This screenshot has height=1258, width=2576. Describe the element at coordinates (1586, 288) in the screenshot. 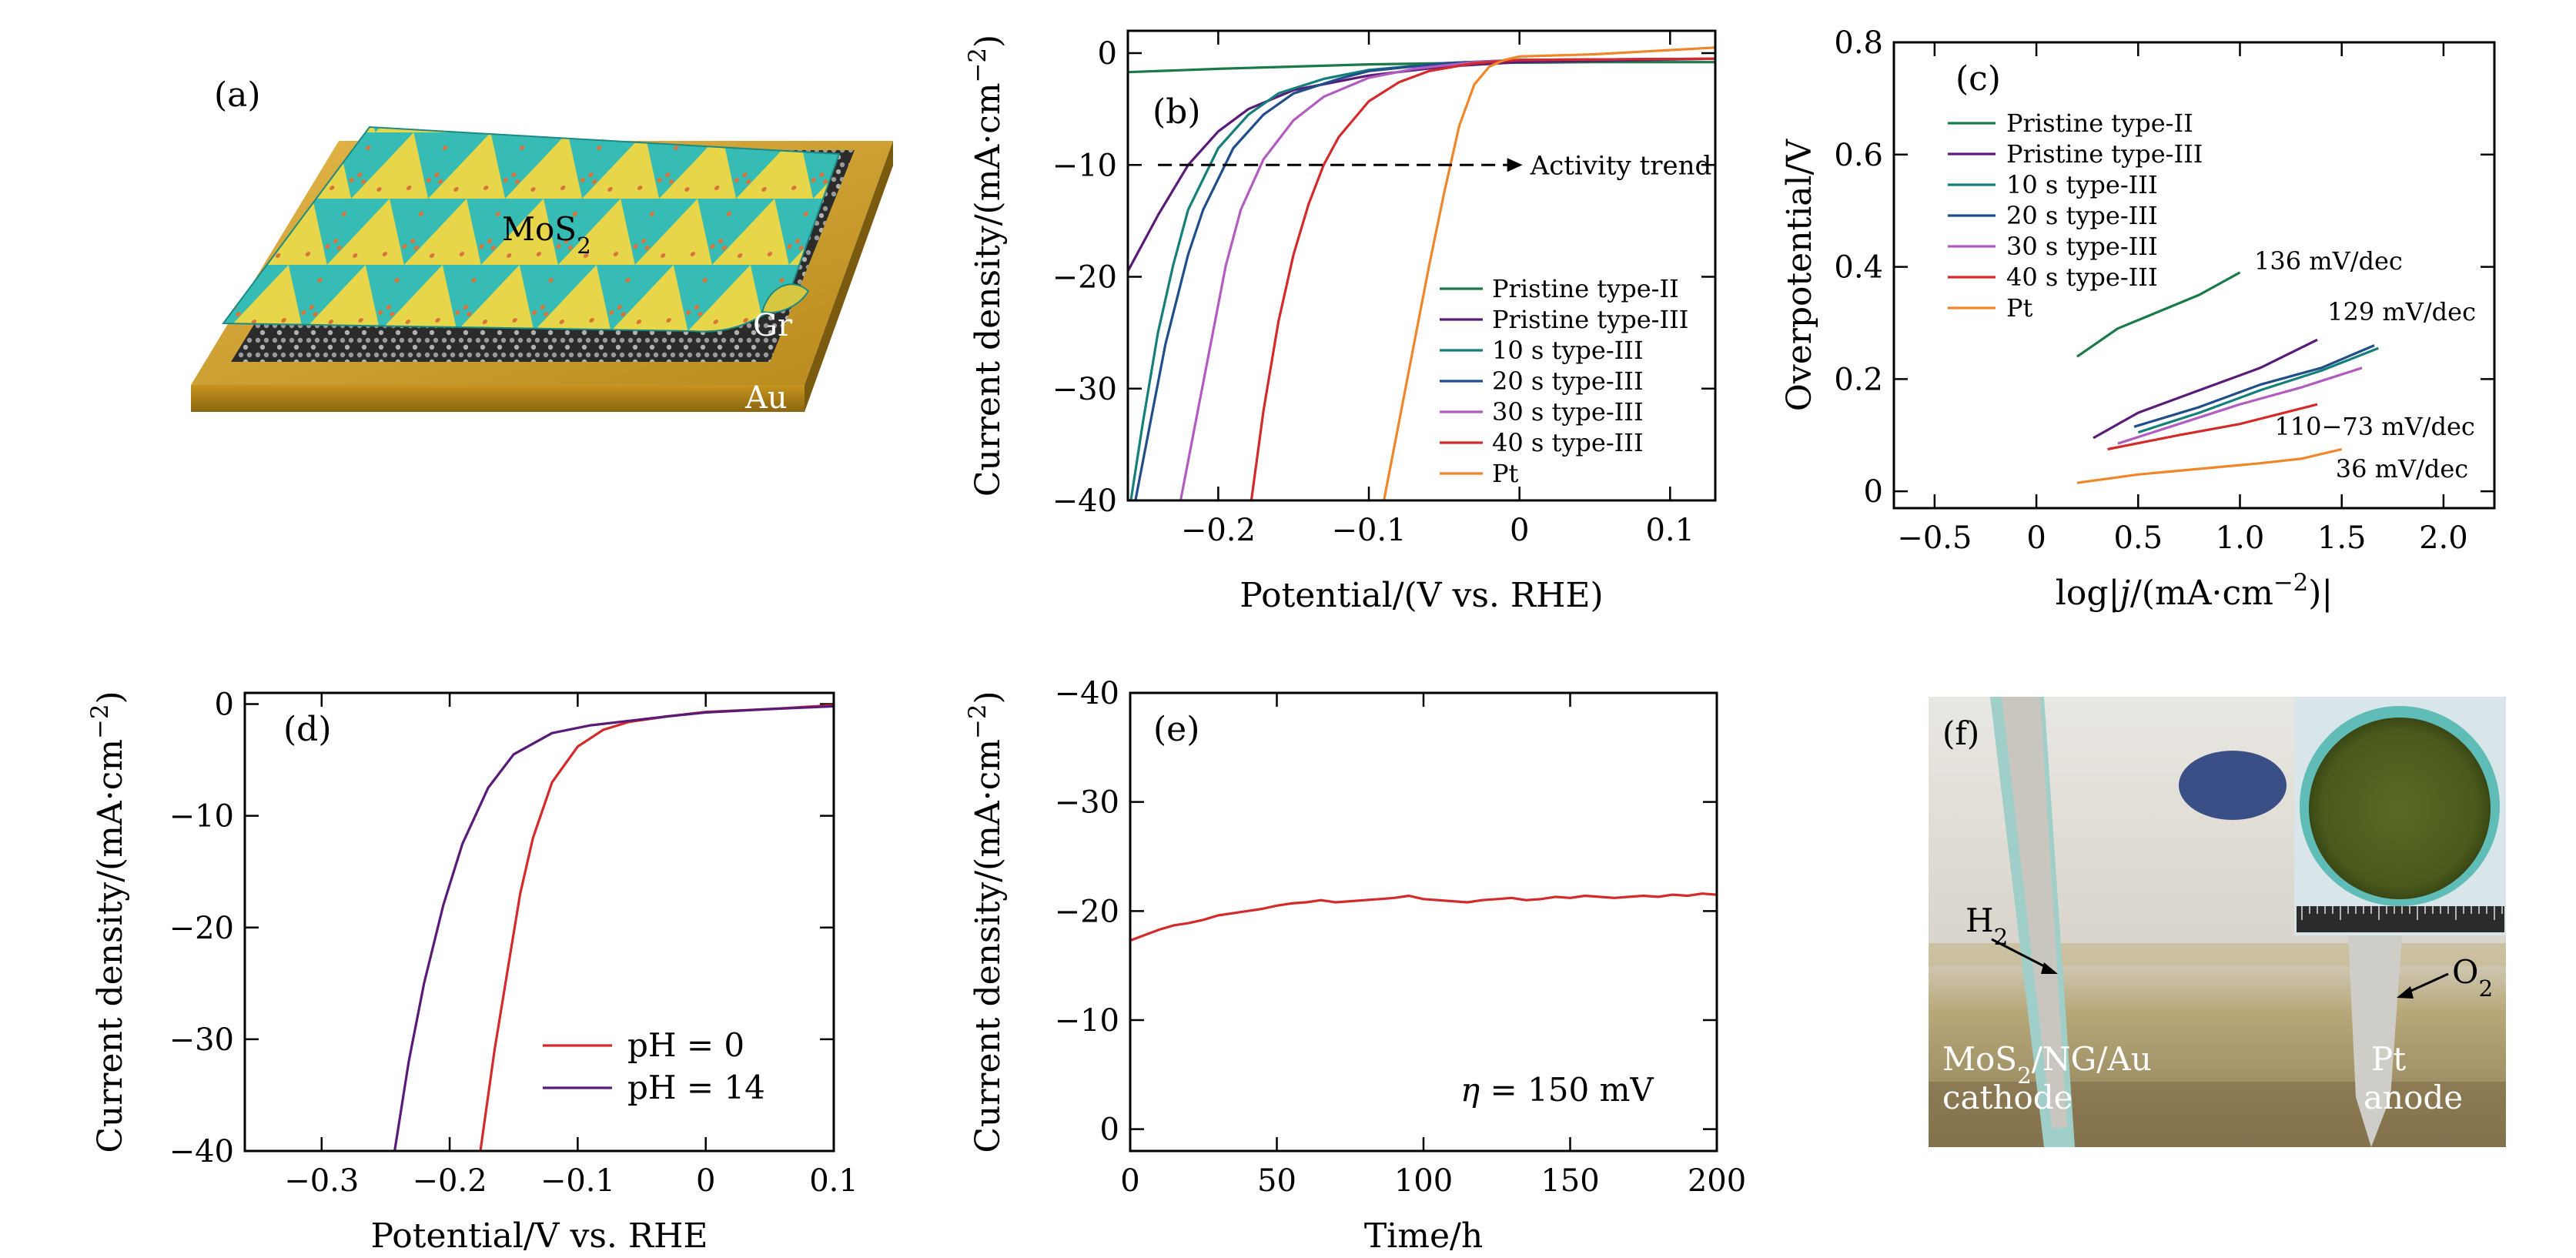

I see `legend-label-b: Pristine type-II` at that location.